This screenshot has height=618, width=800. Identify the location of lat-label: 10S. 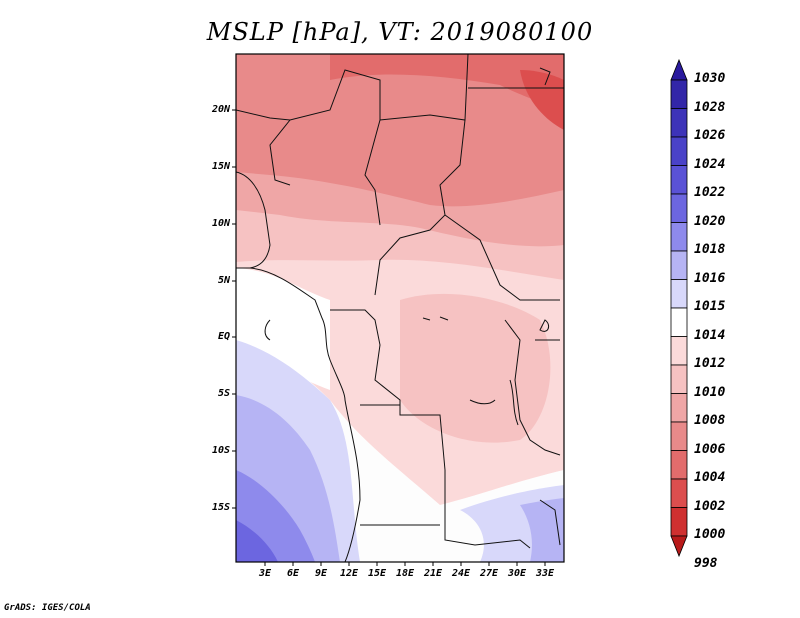
(220, 450).